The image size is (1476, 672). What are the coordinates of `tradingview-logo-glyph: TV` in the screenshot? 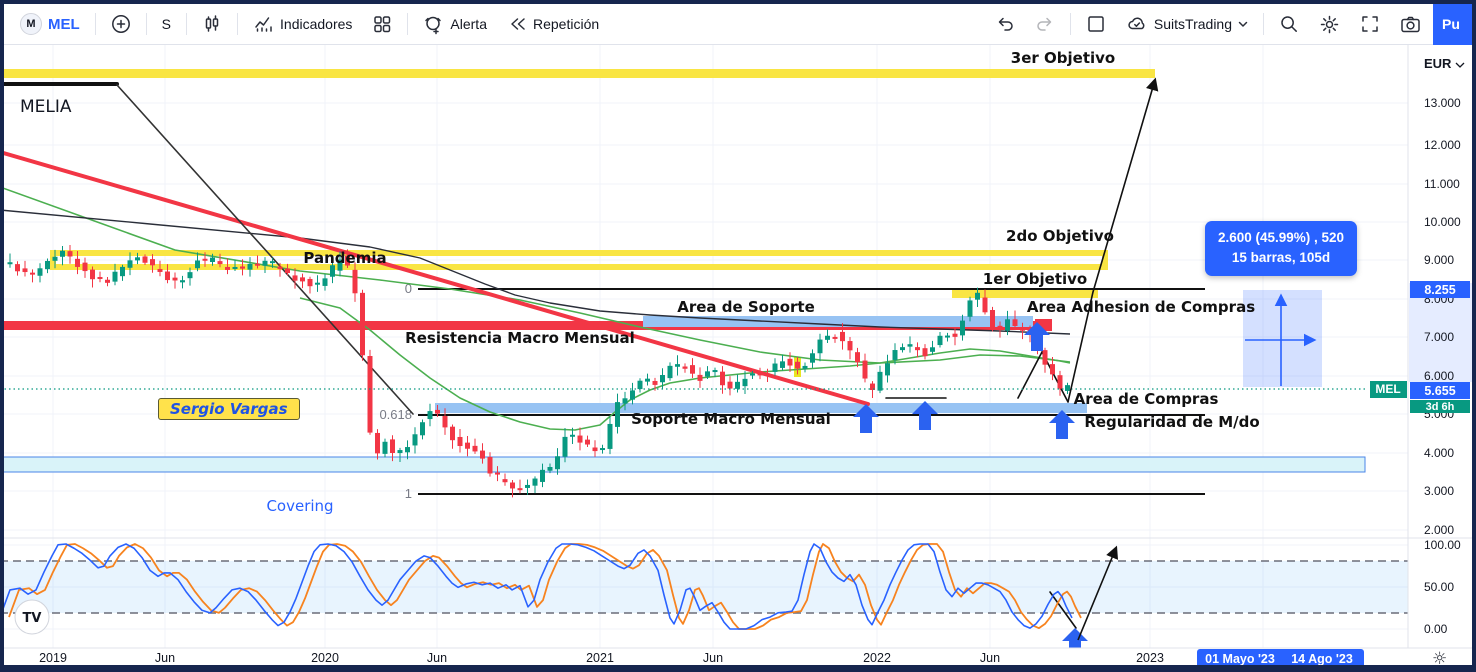 It's located at (32, 618).